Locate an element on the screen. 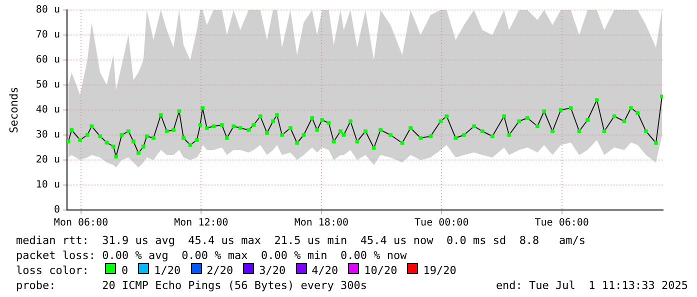 The width and height of the screenshot is (697, 297). legend-label: 10/20 is located at coordinates (381, 270).